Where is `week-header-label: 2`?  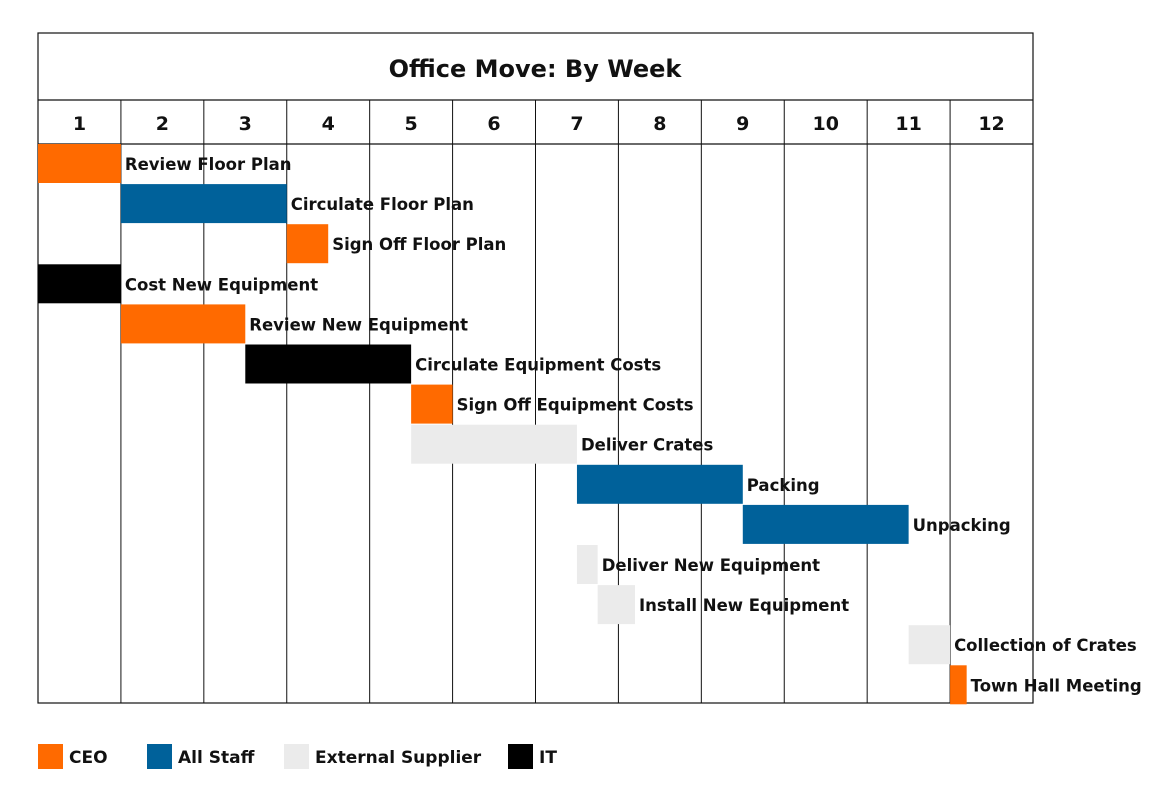 week-header-label: 2 is located at coordinates (162, 124).